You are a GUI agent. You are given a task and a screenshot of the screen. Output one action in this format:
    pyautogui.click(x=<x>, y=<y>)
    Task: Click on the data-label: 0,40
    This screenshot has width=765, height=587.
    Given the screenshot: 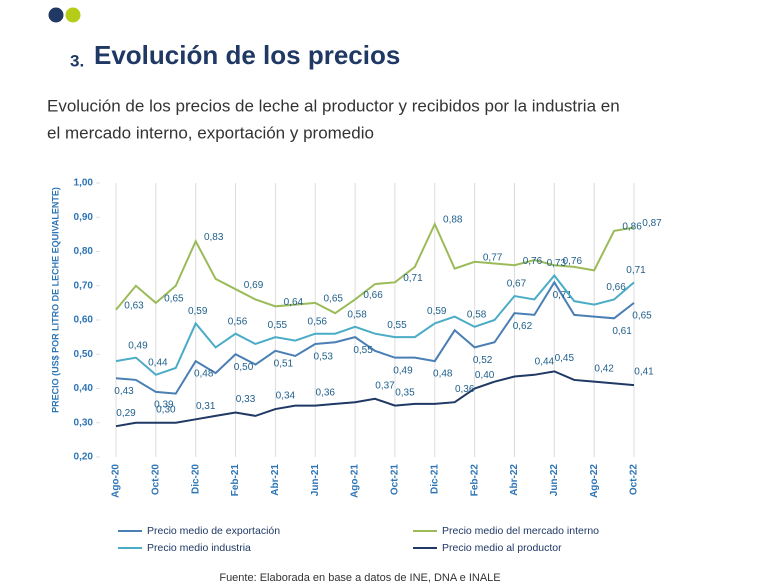 What is the action you would take?
    pyautogui.click(x=485, y=375)
    